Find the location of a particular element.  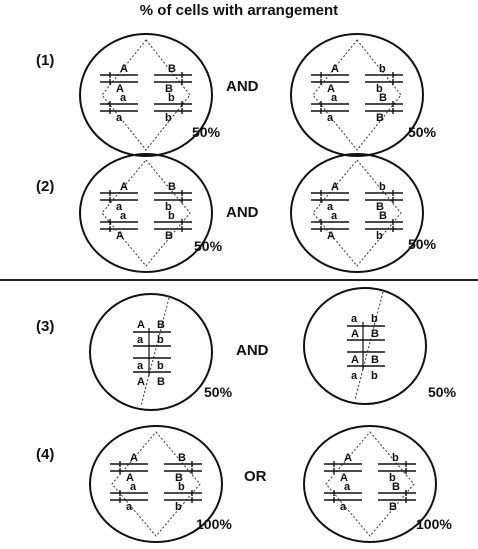

option-3-cell-2-percent: 50% is located at coordinates (442, 392).